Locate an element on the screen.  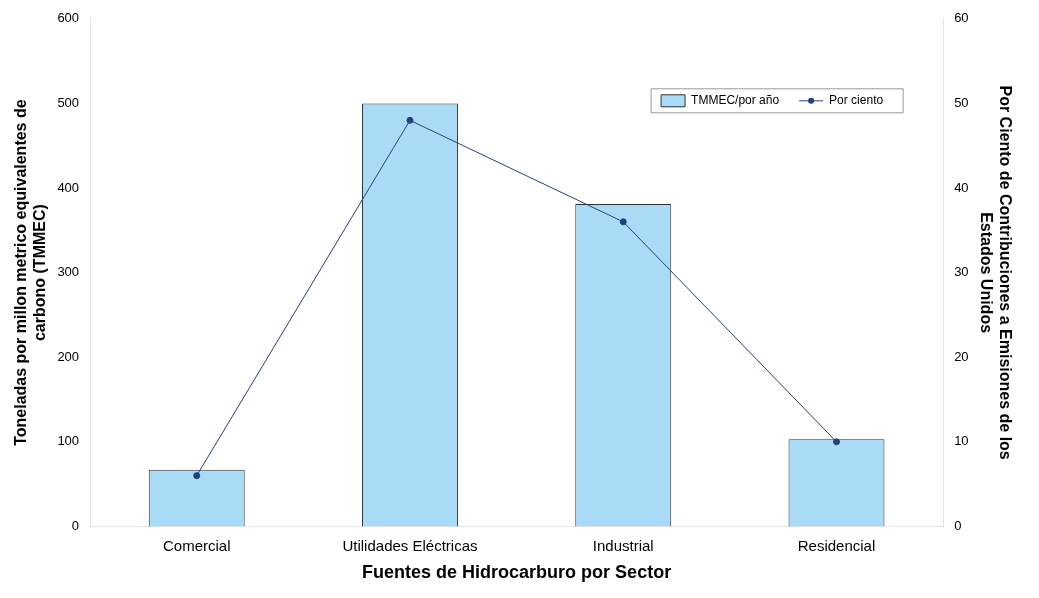
legend-label: TMMEC/por año is located at coordinates (735, 100).